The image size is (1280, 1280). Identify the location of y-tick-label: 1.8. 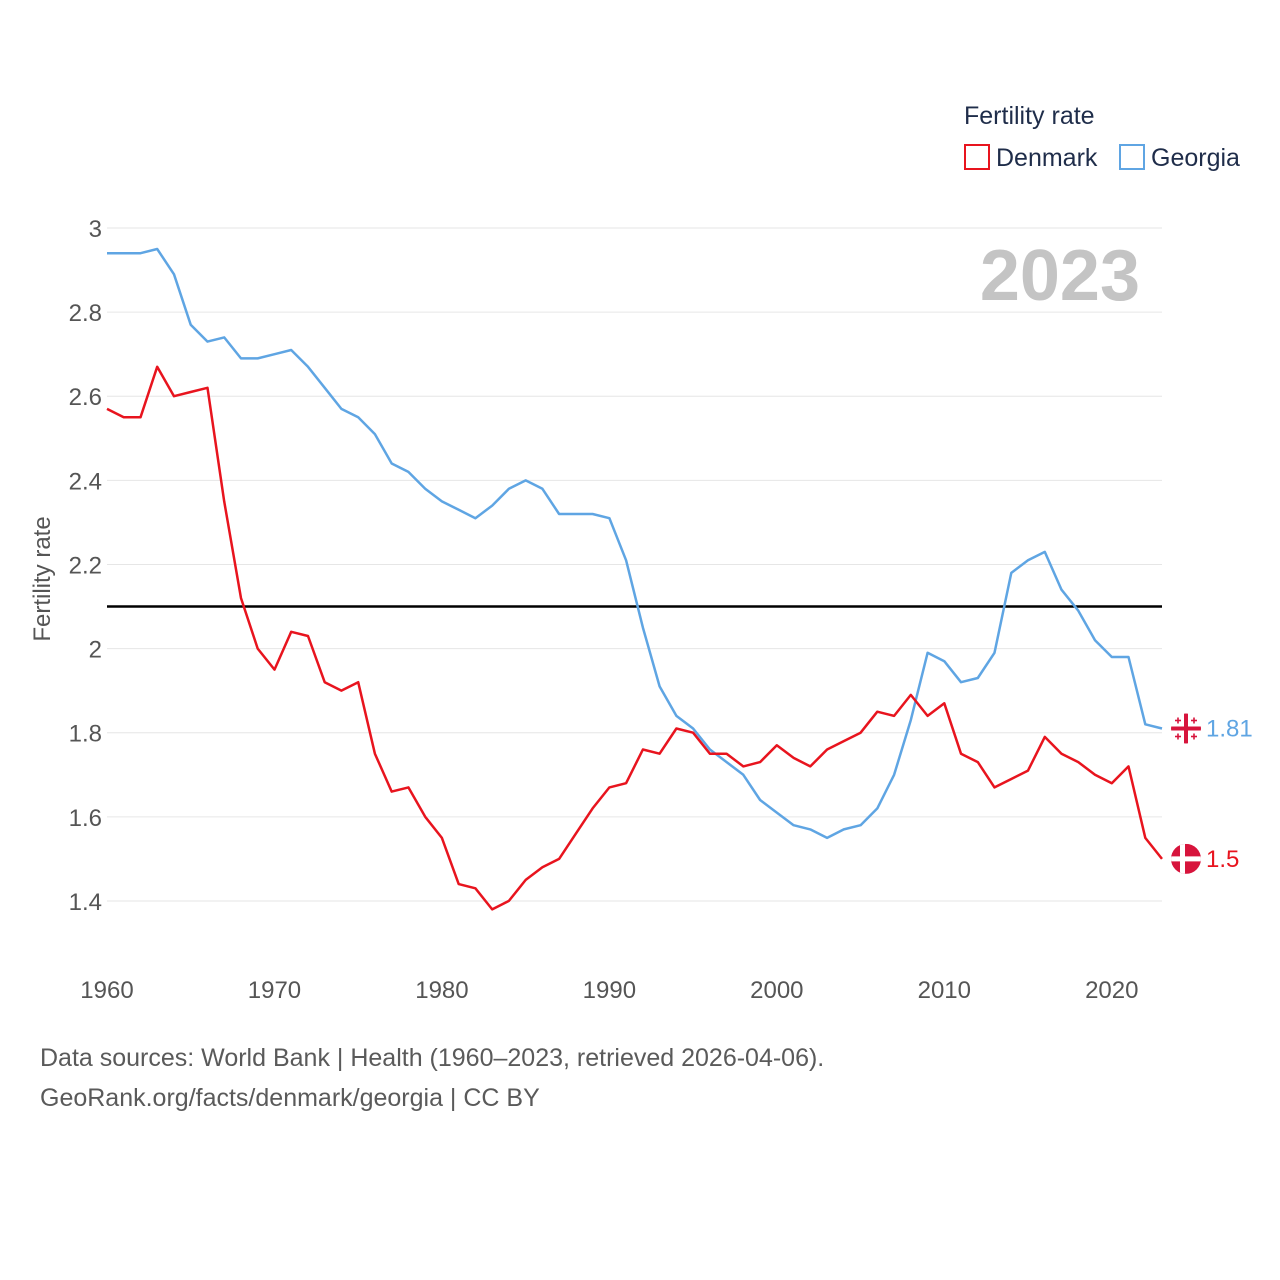
(85, 734).